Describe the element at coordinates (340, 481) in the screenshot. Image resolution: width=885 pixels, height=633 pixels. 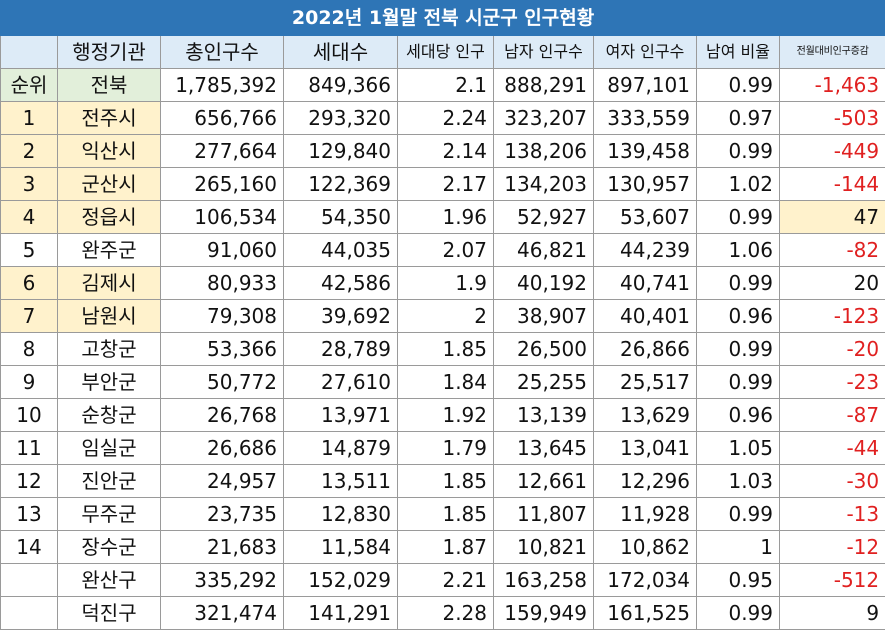
I see `cell-households: 13,511` at that location.